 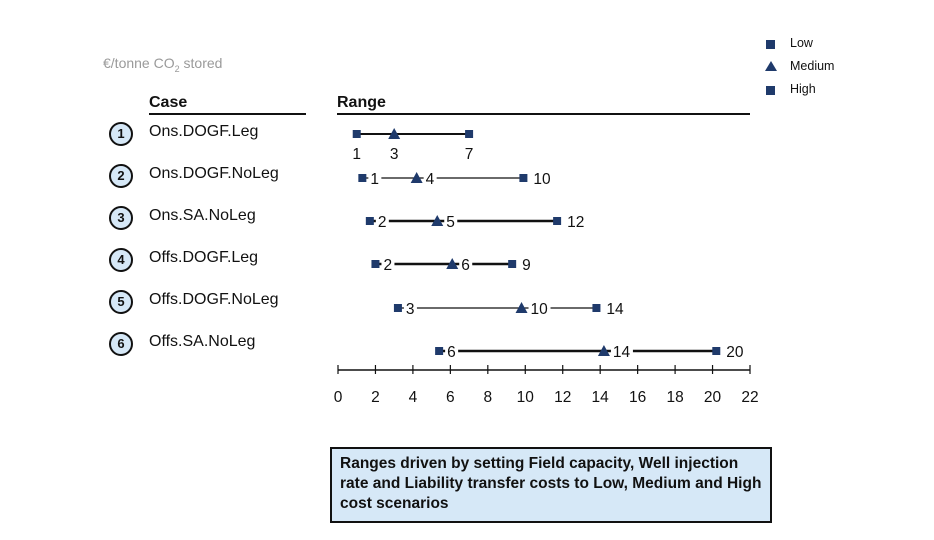 I want to click on x-tick-label: 10, so click(x=526, y=397).